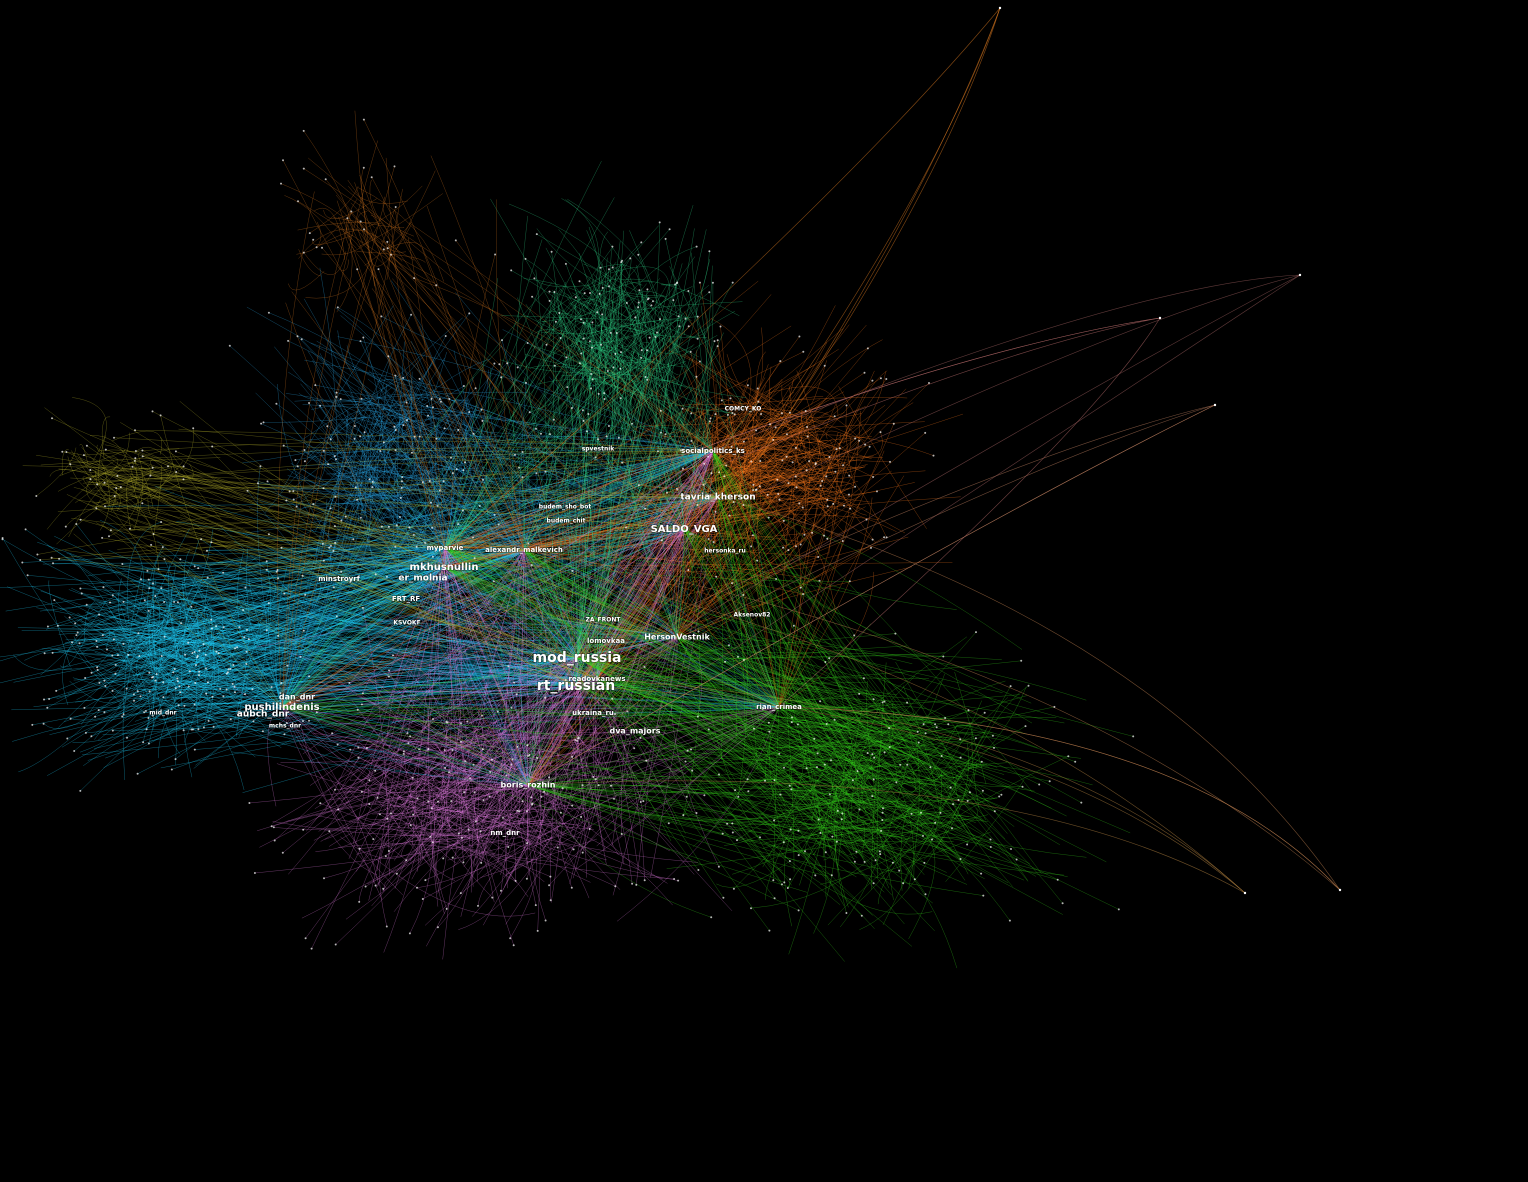 The width and height of the screenshot is (1528, 1182). What do you see at coordinates (752, 615) in the screenshot?
I see `node-label: Aksenov82` at bounding box center [752, 615].